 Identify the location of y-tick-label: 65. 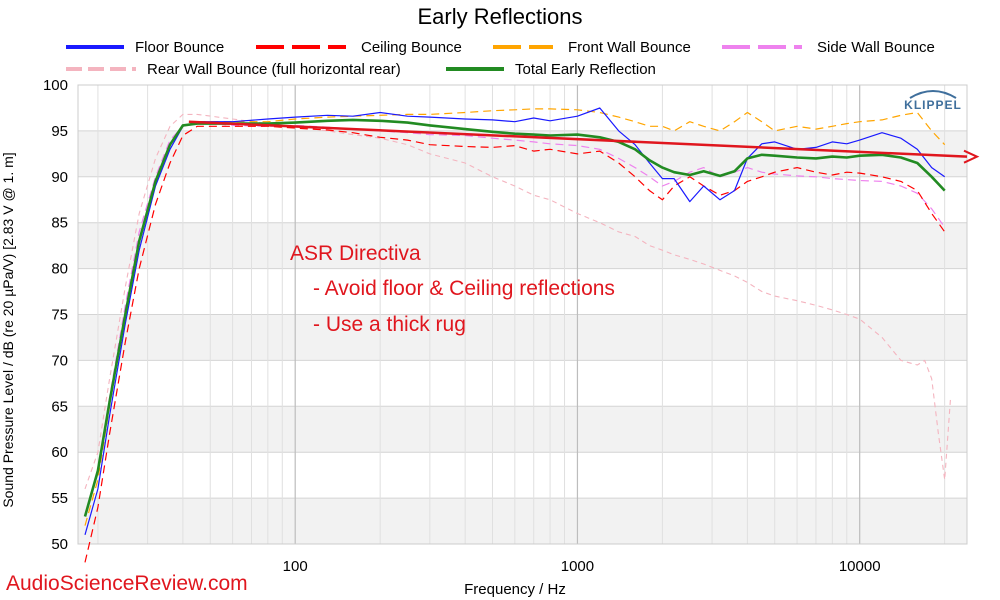
(59, 406).